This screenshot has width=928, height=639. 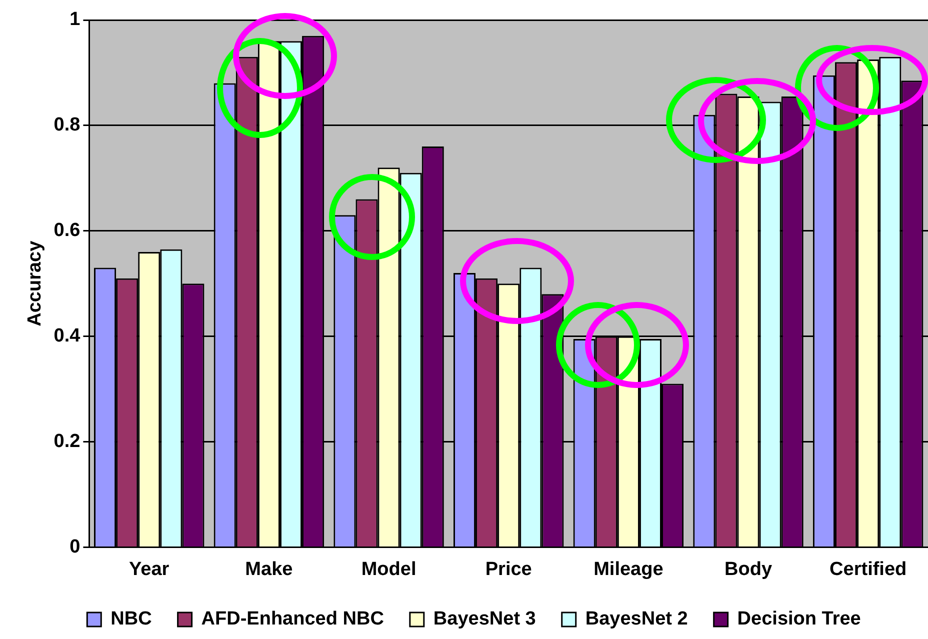 I want to click on x-tick-label: Year, so click(x=149, y=569).